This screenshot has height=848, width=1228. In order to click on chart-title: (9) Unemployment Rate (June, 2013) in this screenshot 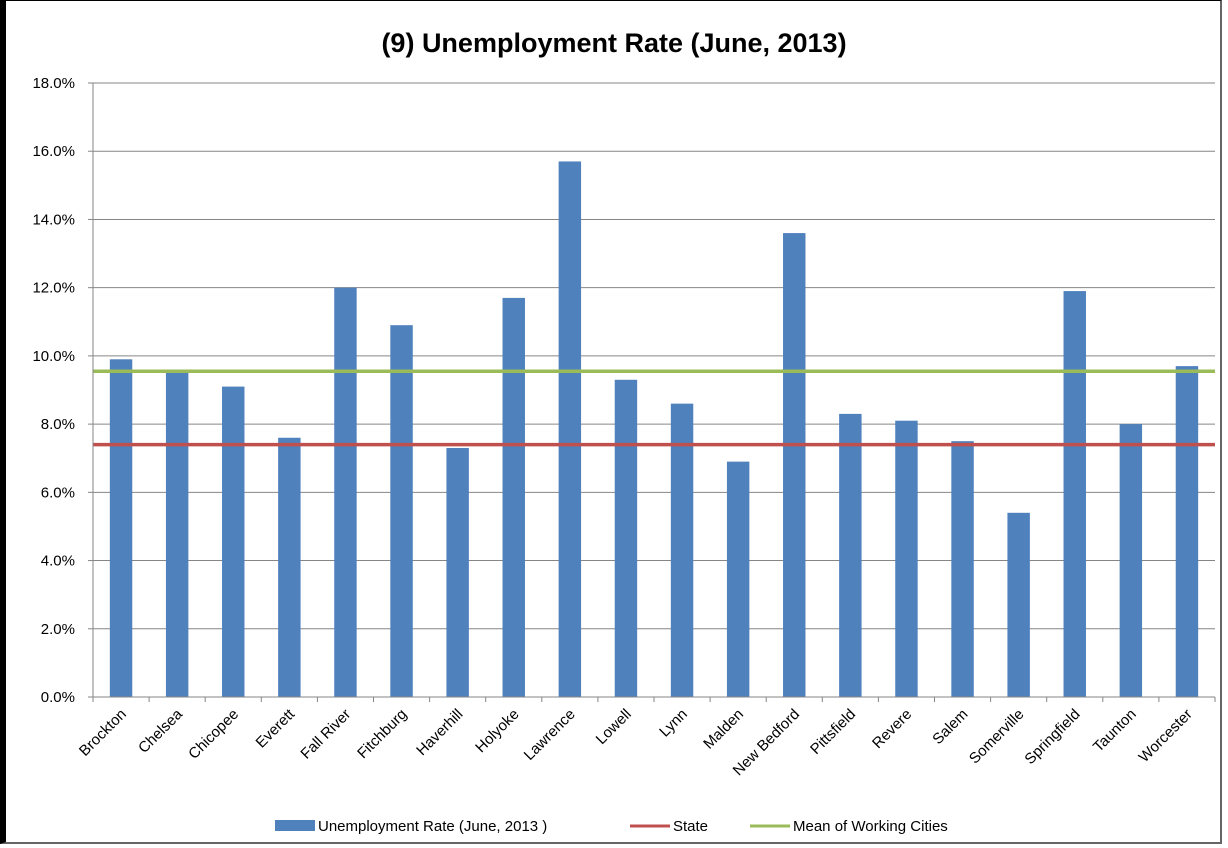, I will do `click(613, 43)`.